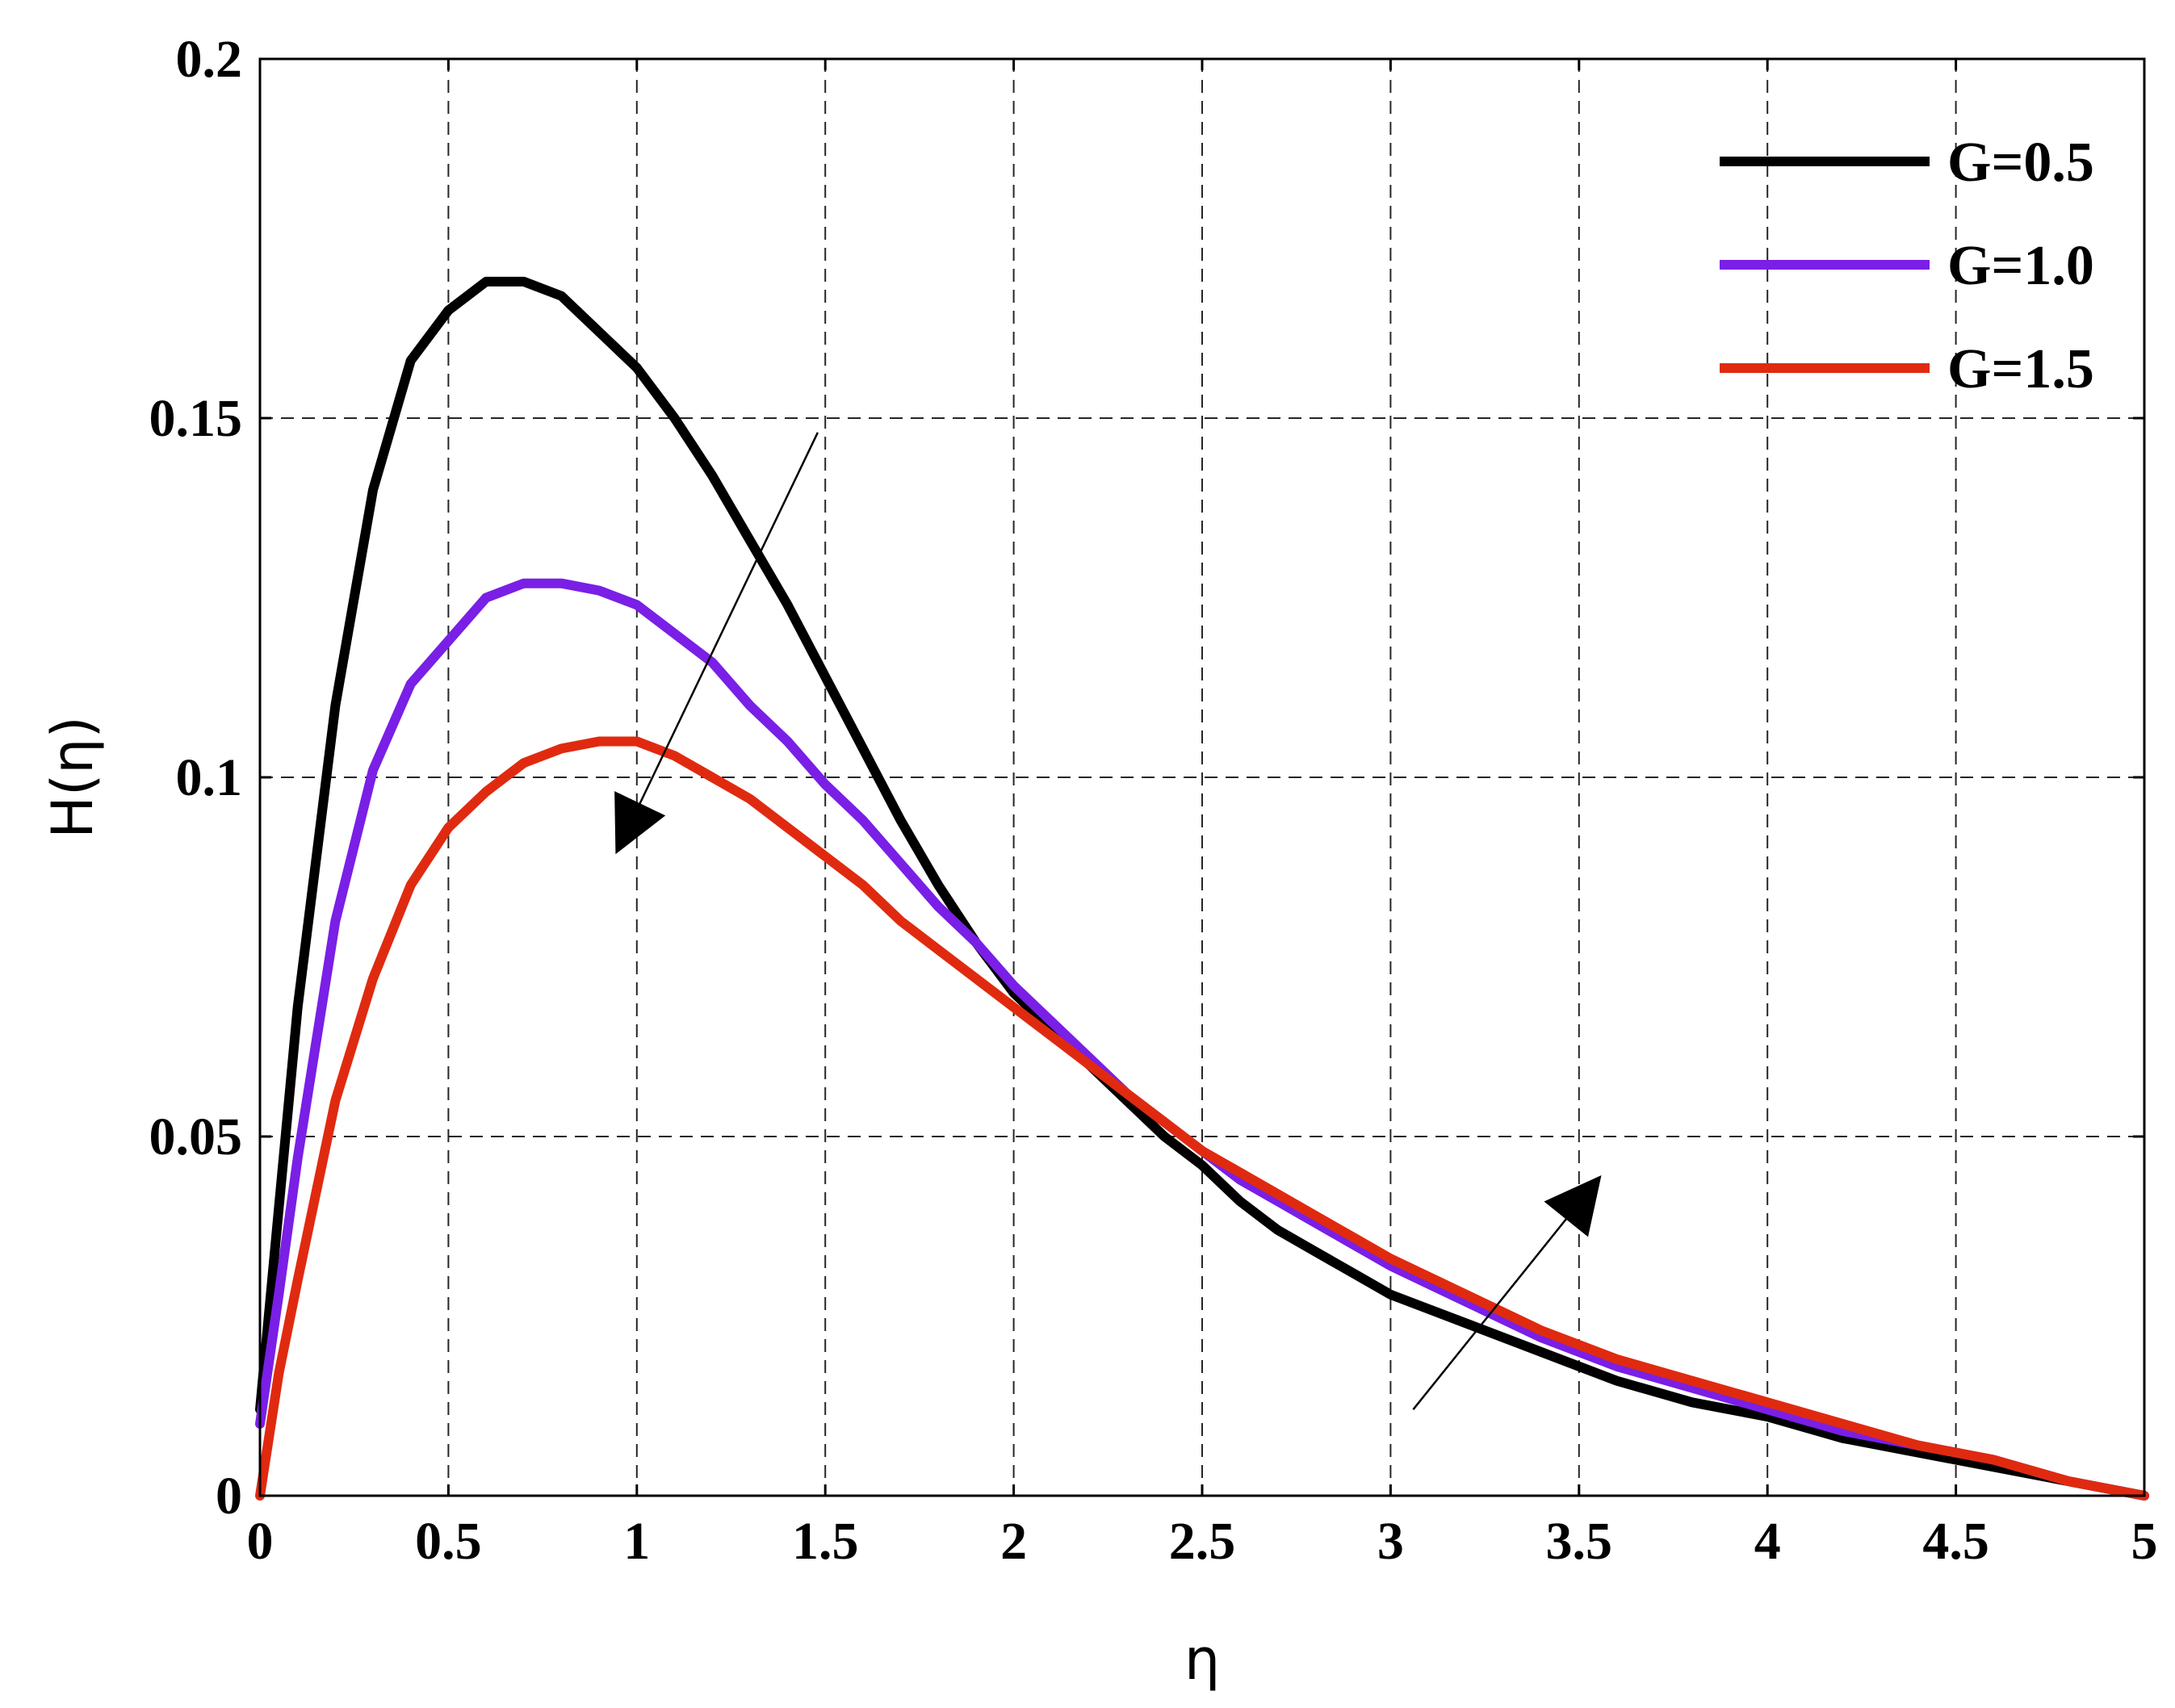 The width and height of the screenshot is (2175, 1708). I want to click on x-tick-label: 4.5, so click(1955, 1542).